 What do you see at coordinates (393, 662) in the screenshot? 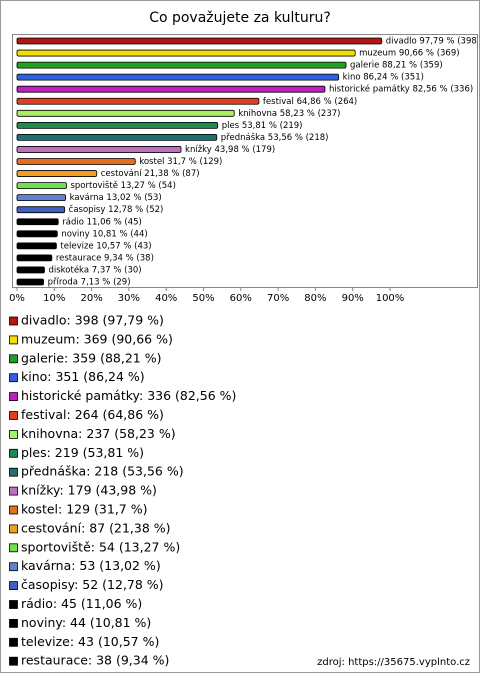
I see `source: zdroj: https://35675.vyplnto.cz` at bounding box center [393, 662].